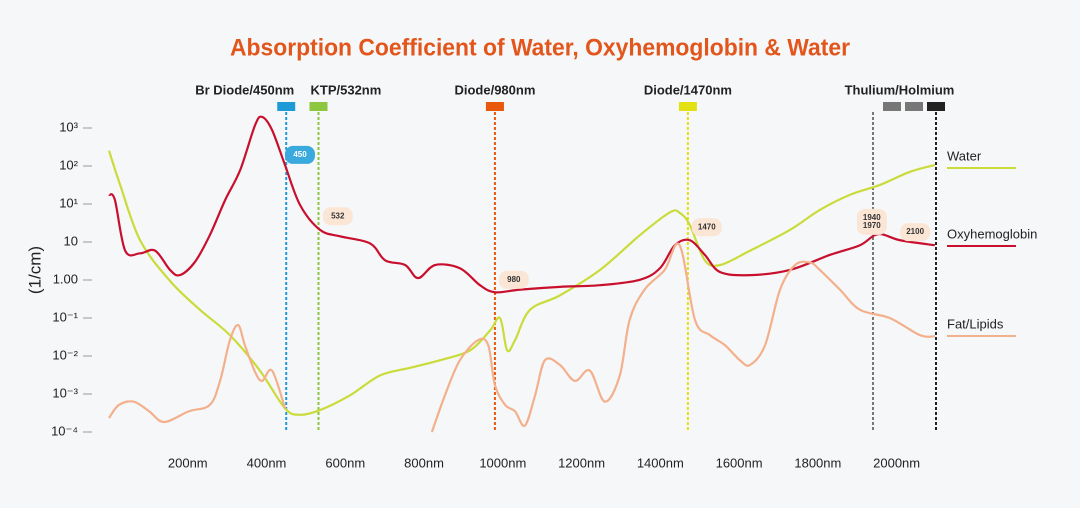 The height and width of the screenshot is (508, 1080). Describe the element at coordinates (739, 462) in the screenshot. I see `x-tick-label: 1600nm` at that location.